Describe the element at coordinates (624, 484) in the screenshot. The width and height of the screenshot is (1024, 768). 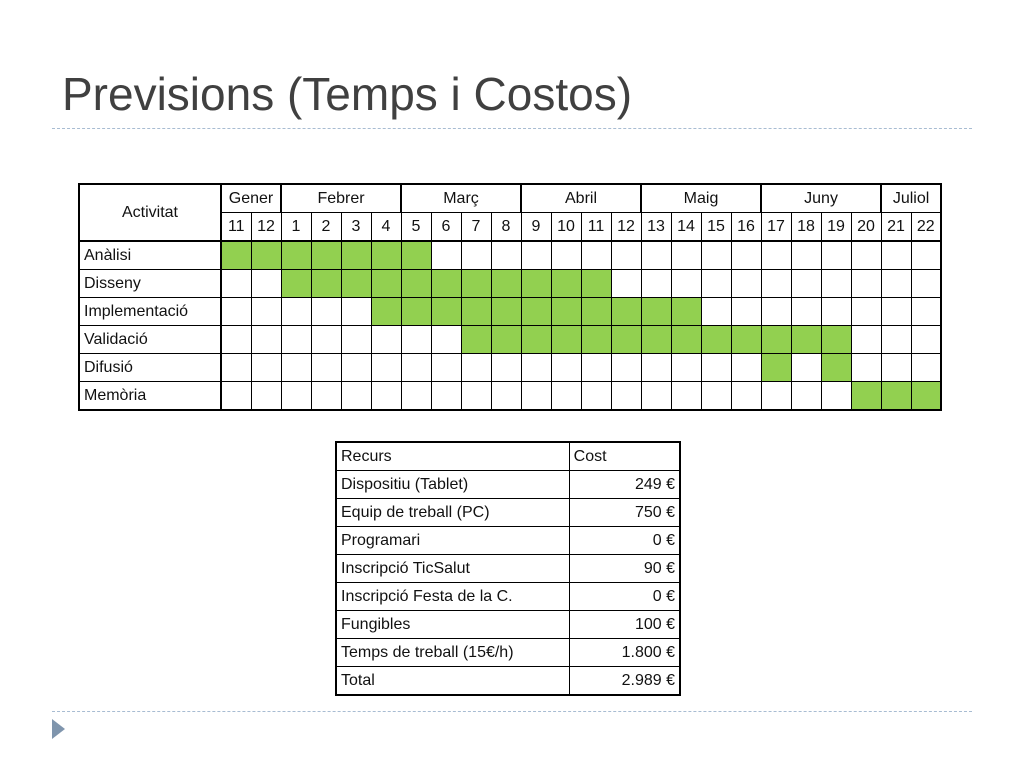
I see `cost-value: 249 €` at that location.